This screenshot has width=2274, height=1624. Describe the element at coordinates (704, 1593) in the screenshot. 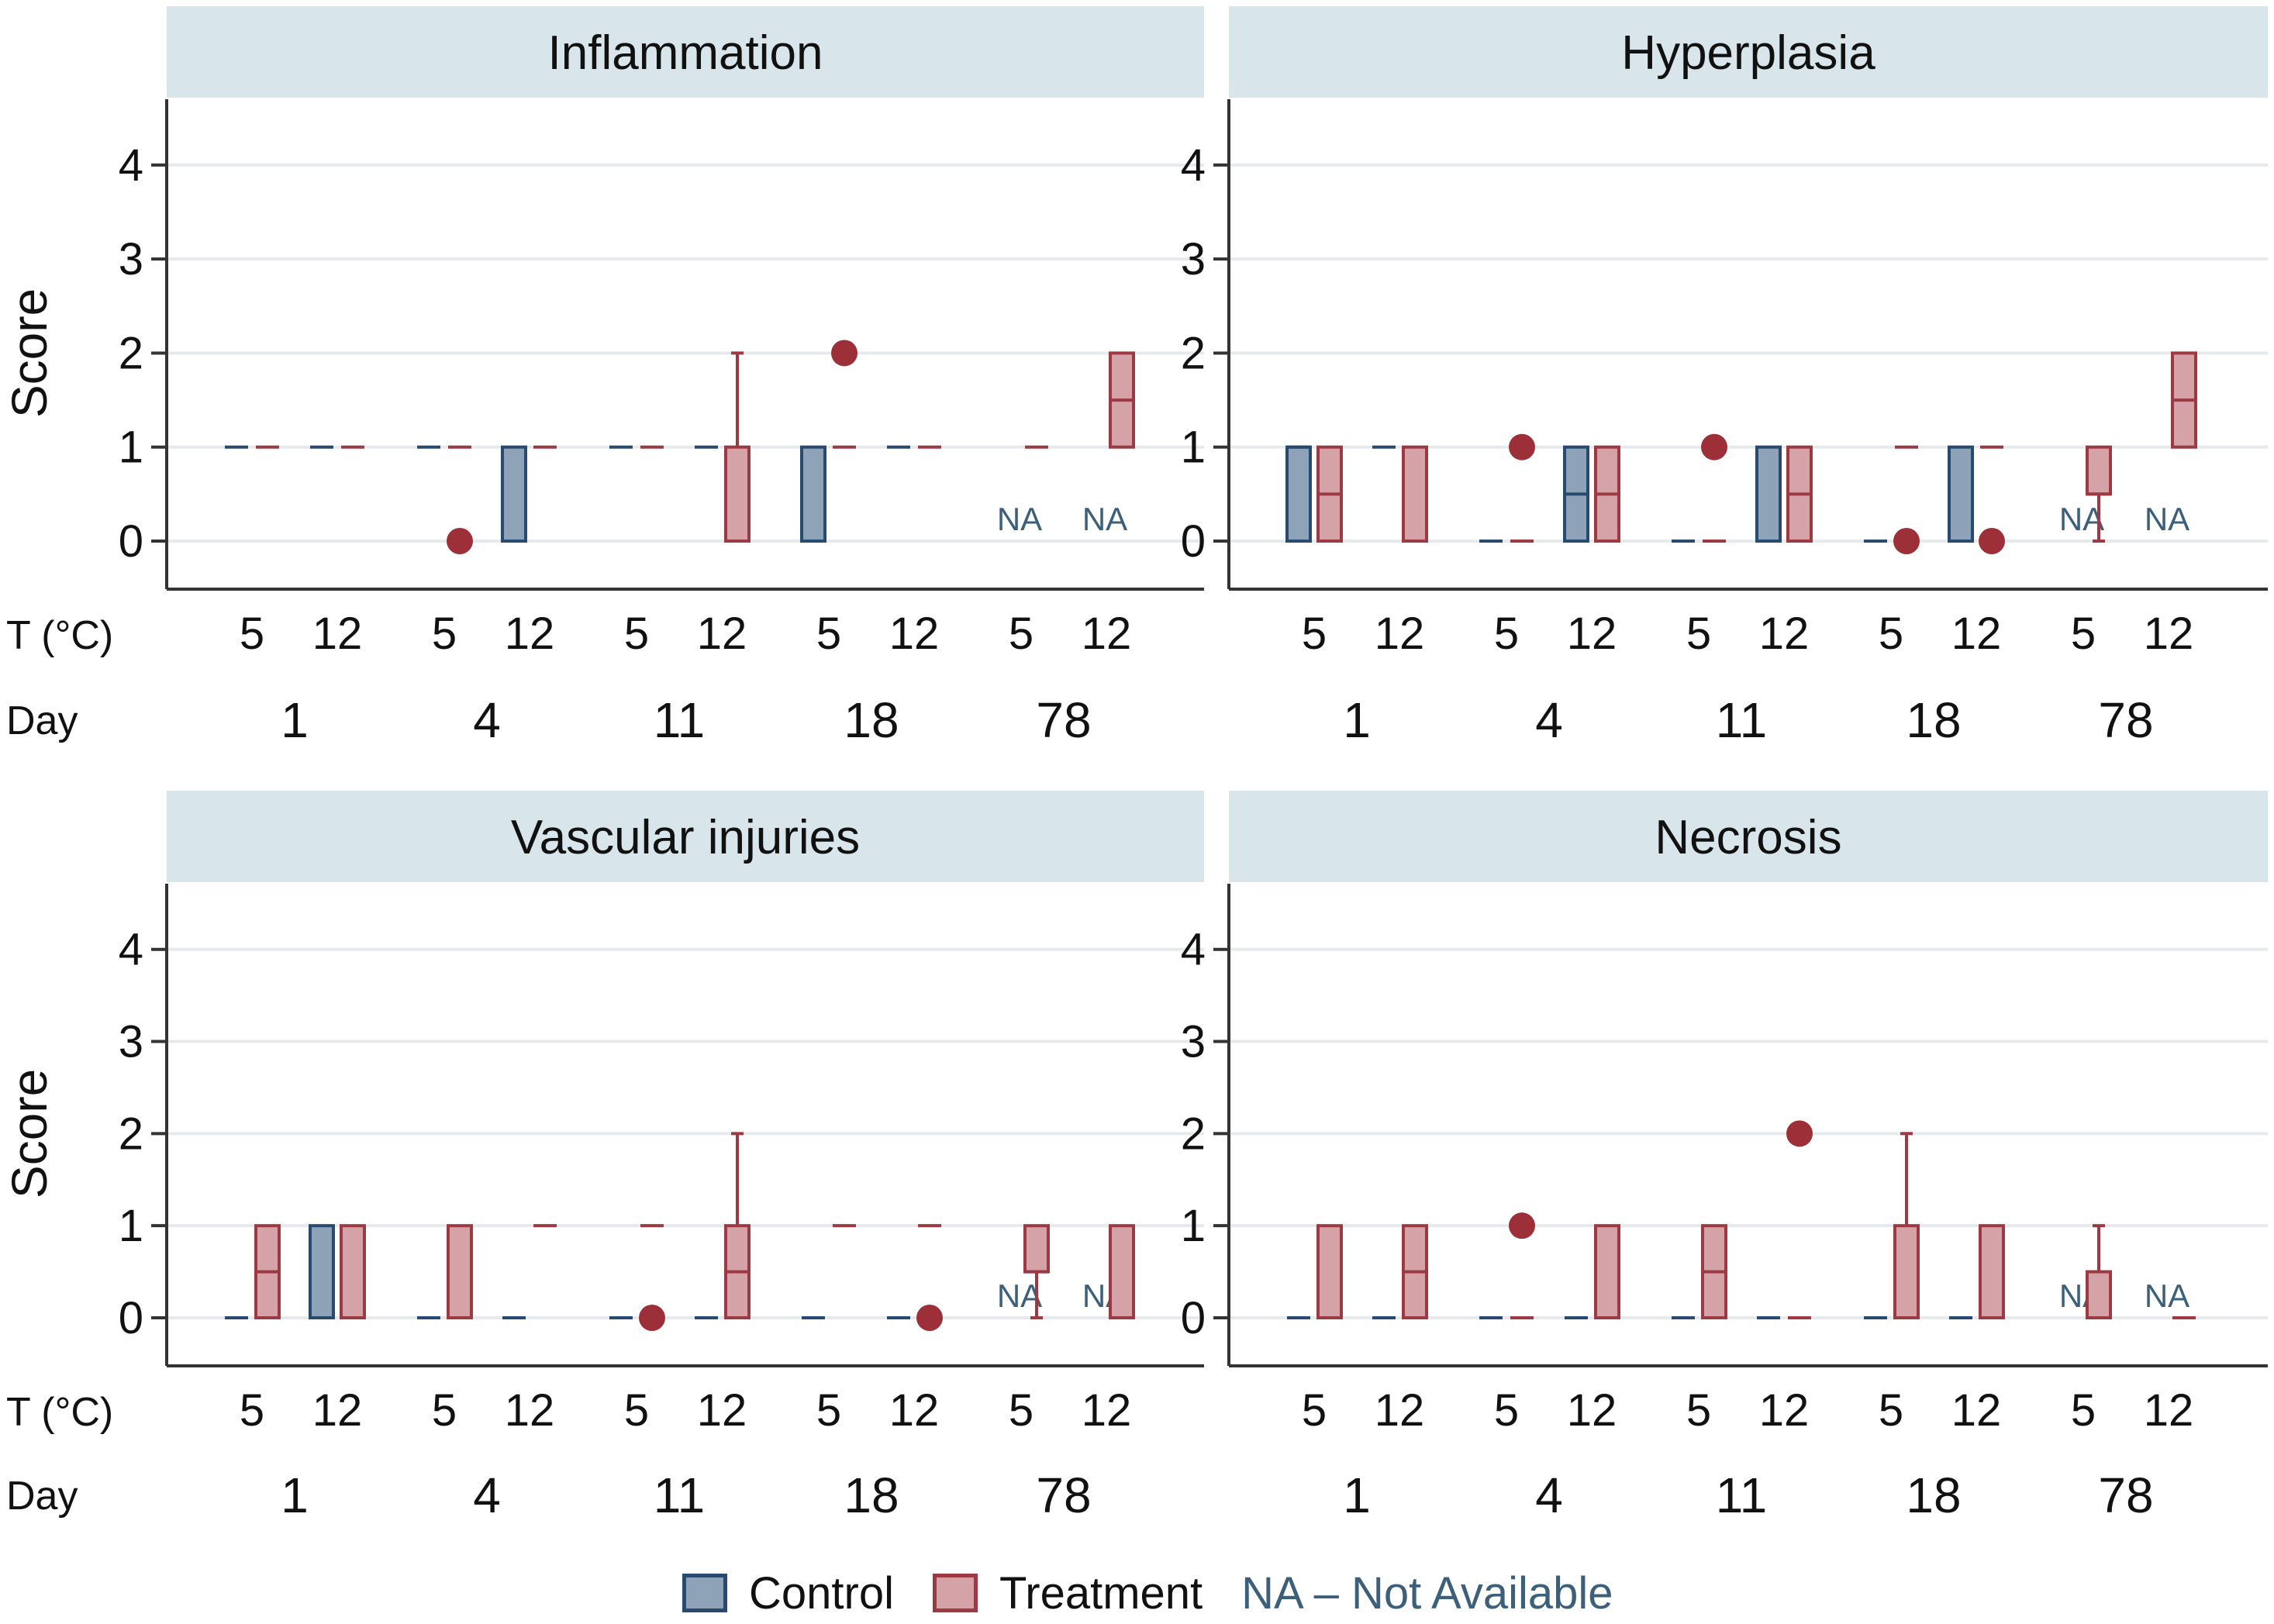

I see `legend-control-swatch` at that location.